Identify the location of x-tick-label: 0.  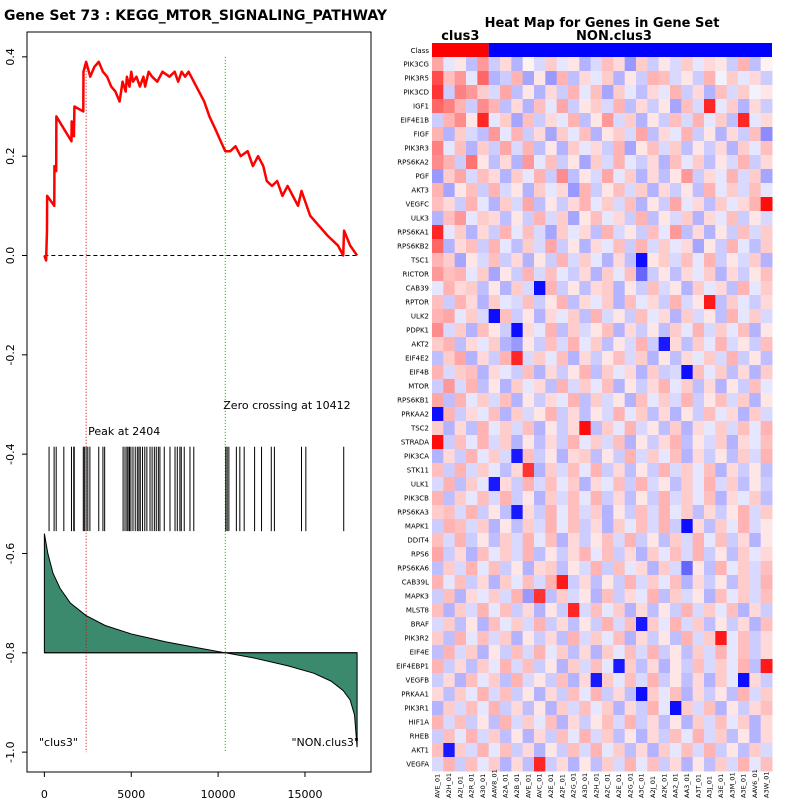
(44, 794).